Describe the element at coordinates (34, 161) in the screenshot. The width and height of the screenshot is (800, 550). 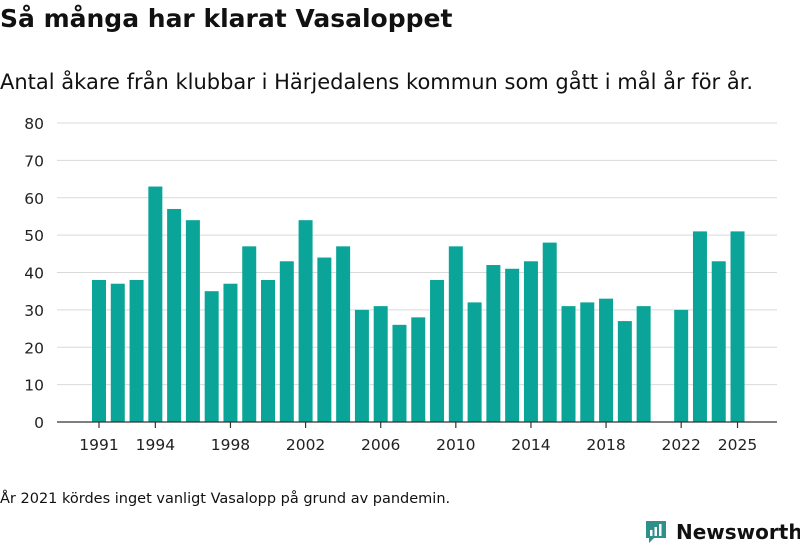
I see `y-tick-label: 70` at that location.